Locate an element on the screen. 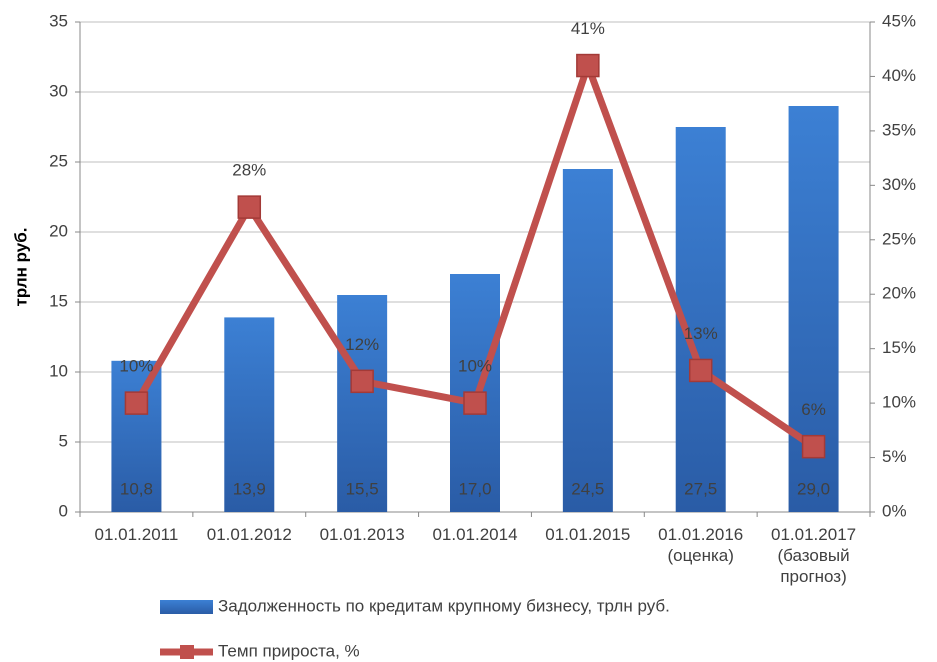 The width and height of the screenshot is (937, 662). data-label: 13% is located at coordinates (701, 333).